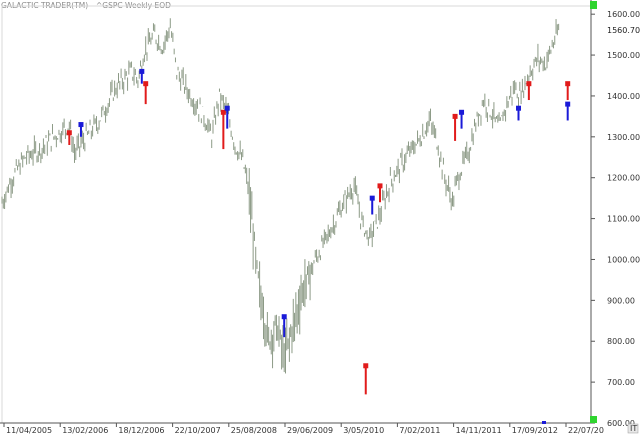 Image resolution: width=640 pixels, height=435 pixels. Describe the element at coordinates (623, 259) in the screenshot. I see `y-tick-label: 1000.00` at that location.